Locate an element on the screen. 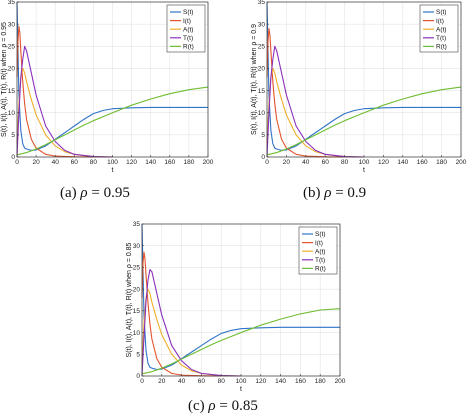  chart-a-ytick-label-4: 20 is located at coordinates (12, 69).